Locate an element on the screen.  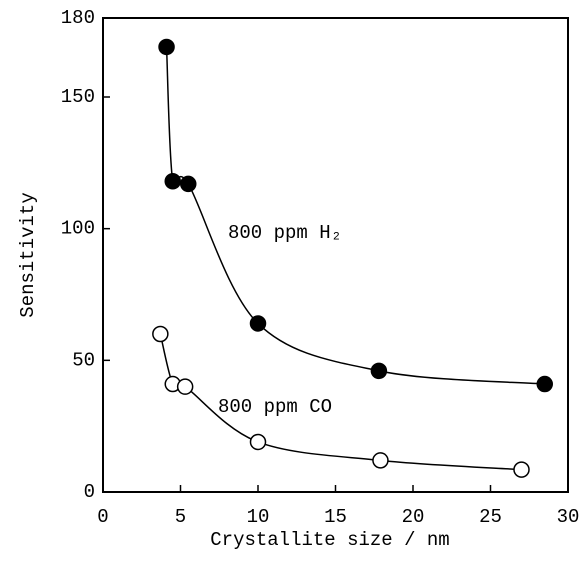
y-tick-label: 0 is located at coordinates (89, 492).